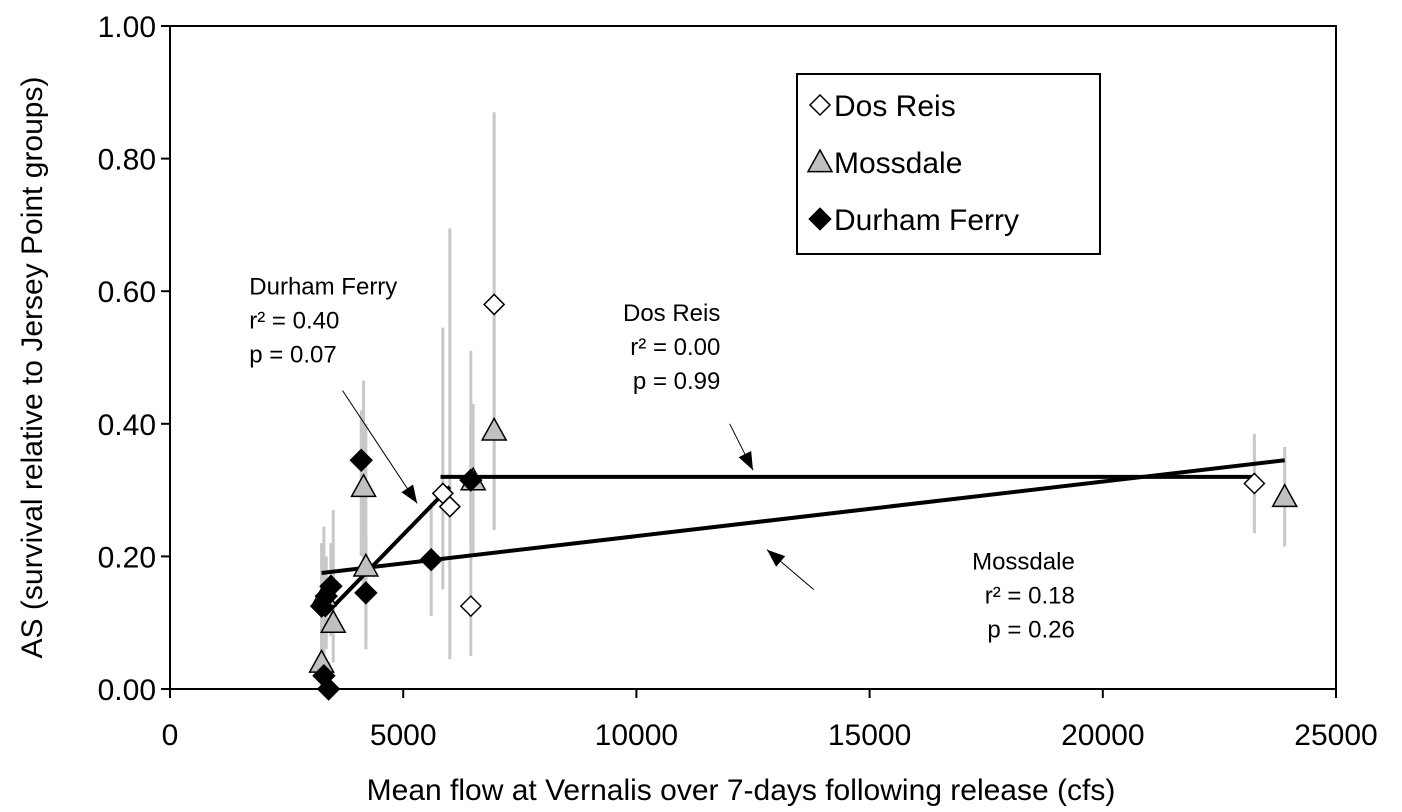 This screenshot has height=812, width=1402. I want to click on x-tick-label: 10000, so click(636, 735).